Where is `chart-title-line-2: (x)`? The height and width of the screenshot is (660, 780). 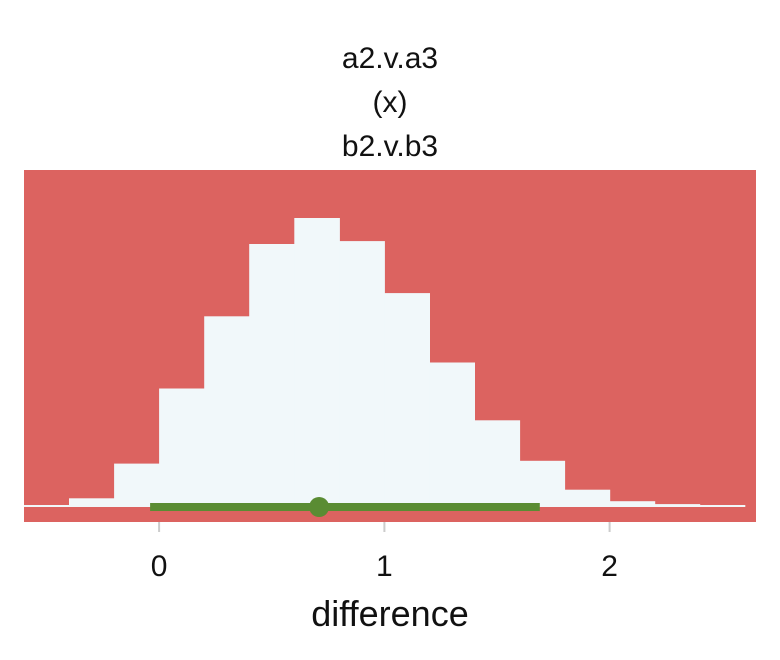 chart-title-line-2: (x) is located at coordinates (390, 102).